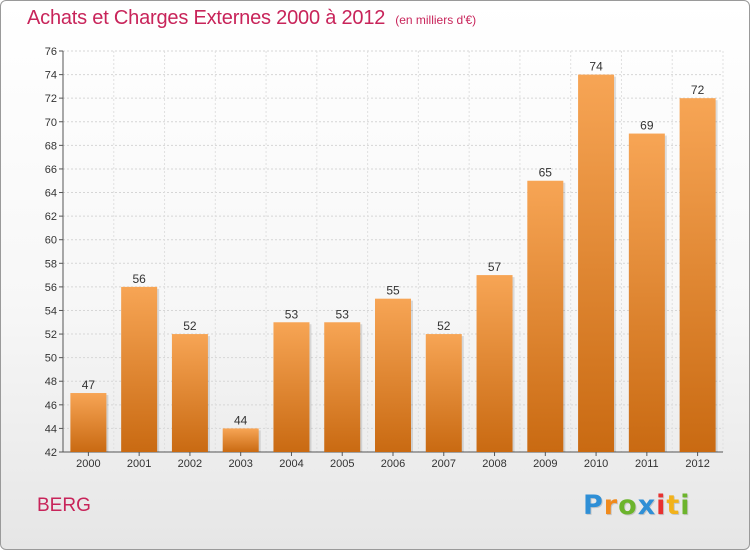 The image size is (750, 550). Describe the element at coordinates (88, 464) in the screenshot. I see `x-tick-label: 2000` at that location.